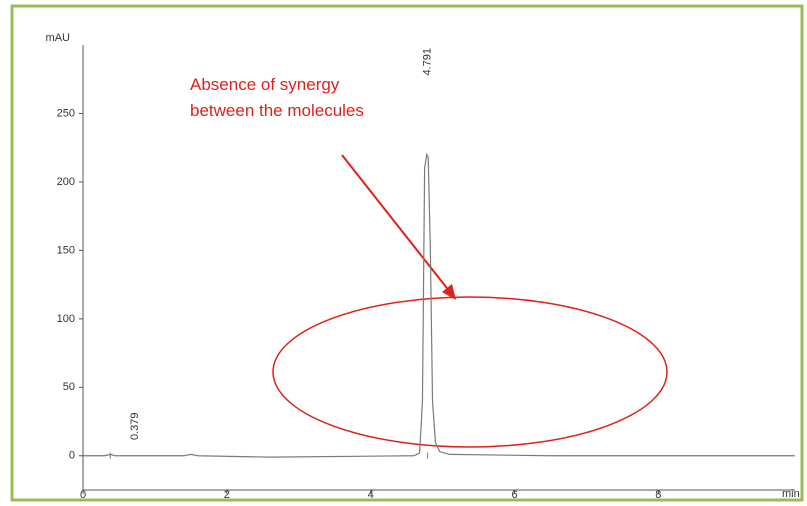 The image size is (807, 506). Describe the element at coordinates (791, 494) in the screenshot. I see `x-axis-label: min` at that location.